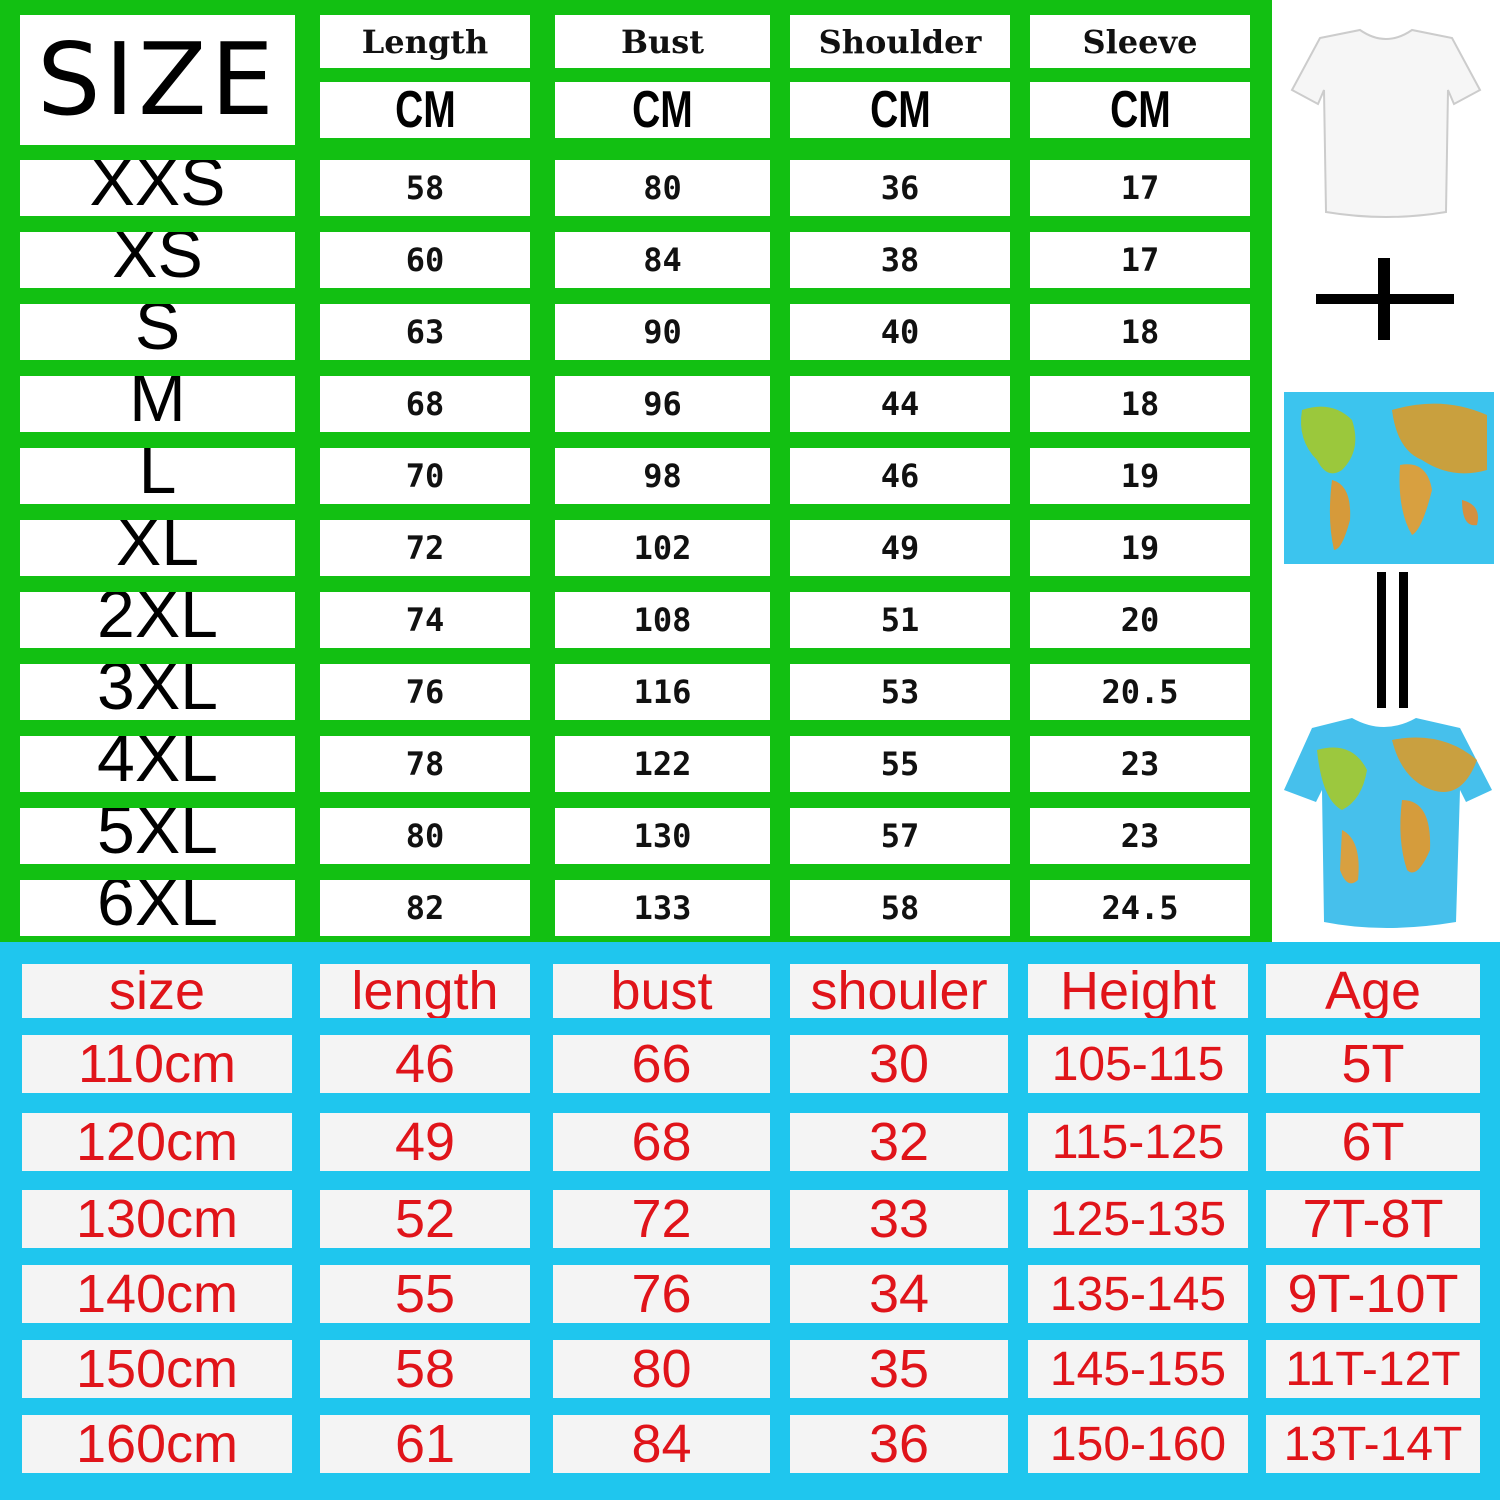  What do you see at coordinates (157, 991) in the screenshot?
I see `kids-column-header: size` at bounding box center [157, 991].